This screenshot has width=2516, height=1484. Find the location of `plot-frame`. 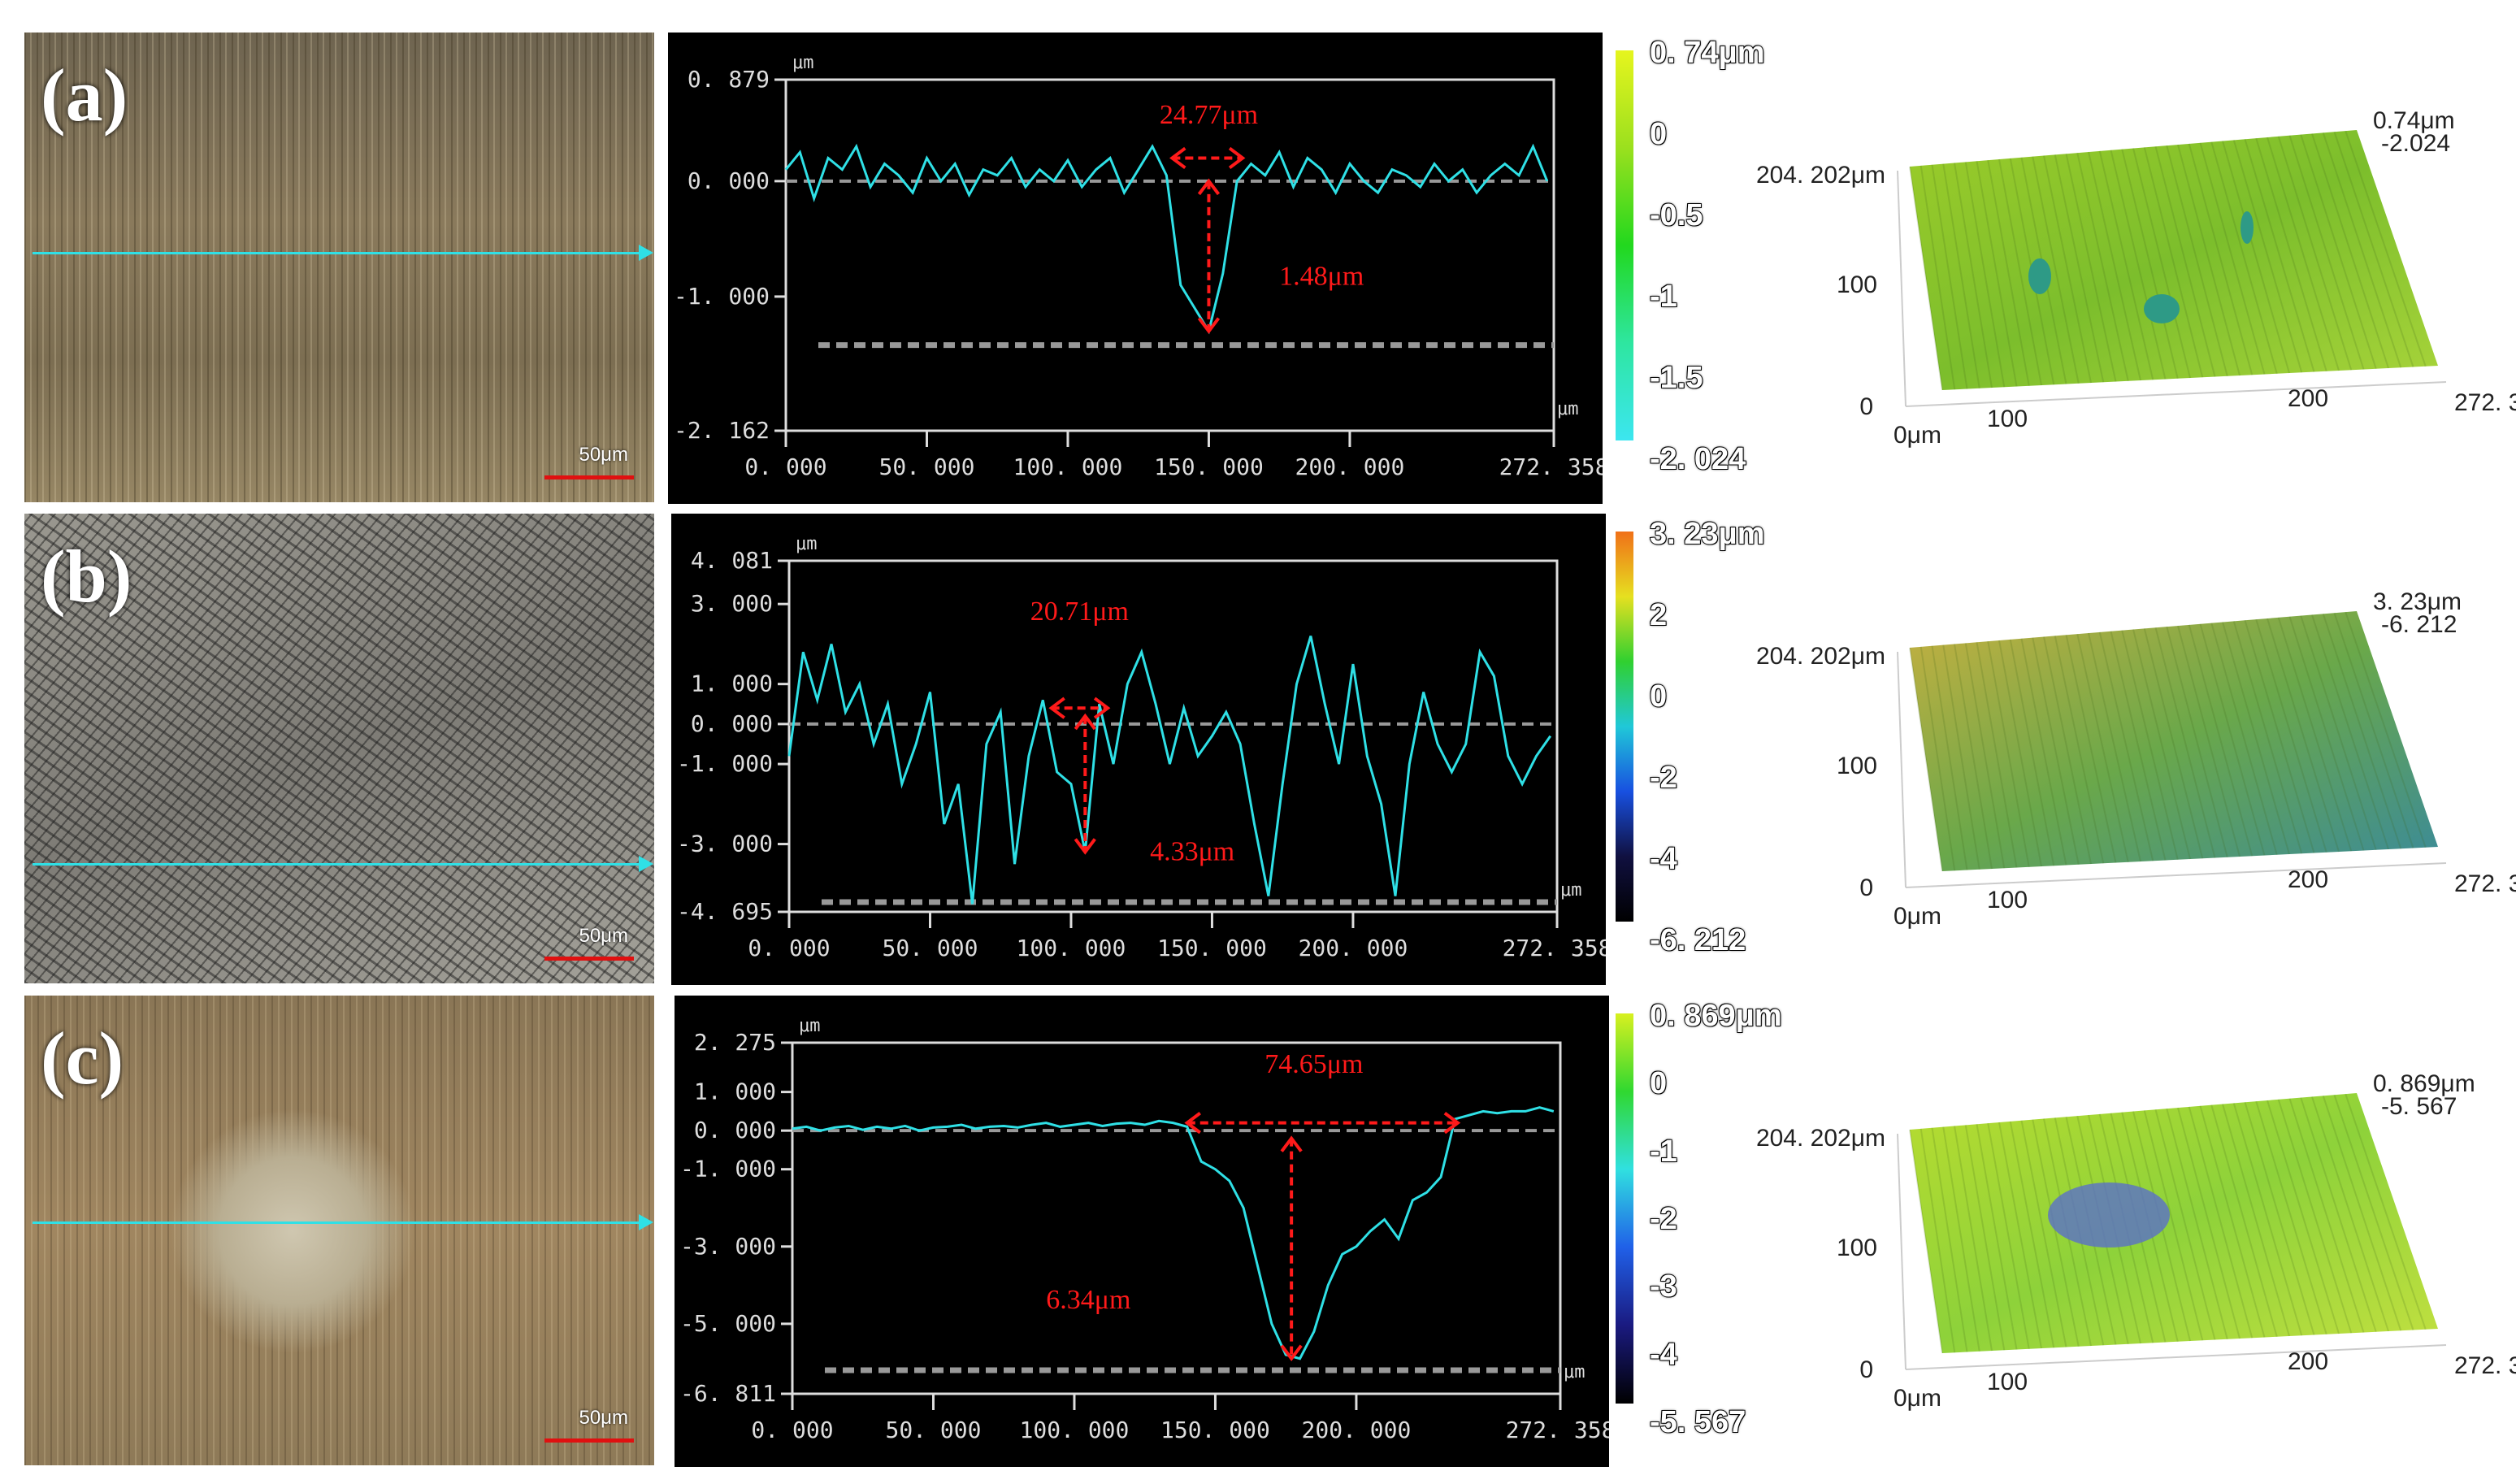

plot-frame is located at coordinates (1176, 1218).